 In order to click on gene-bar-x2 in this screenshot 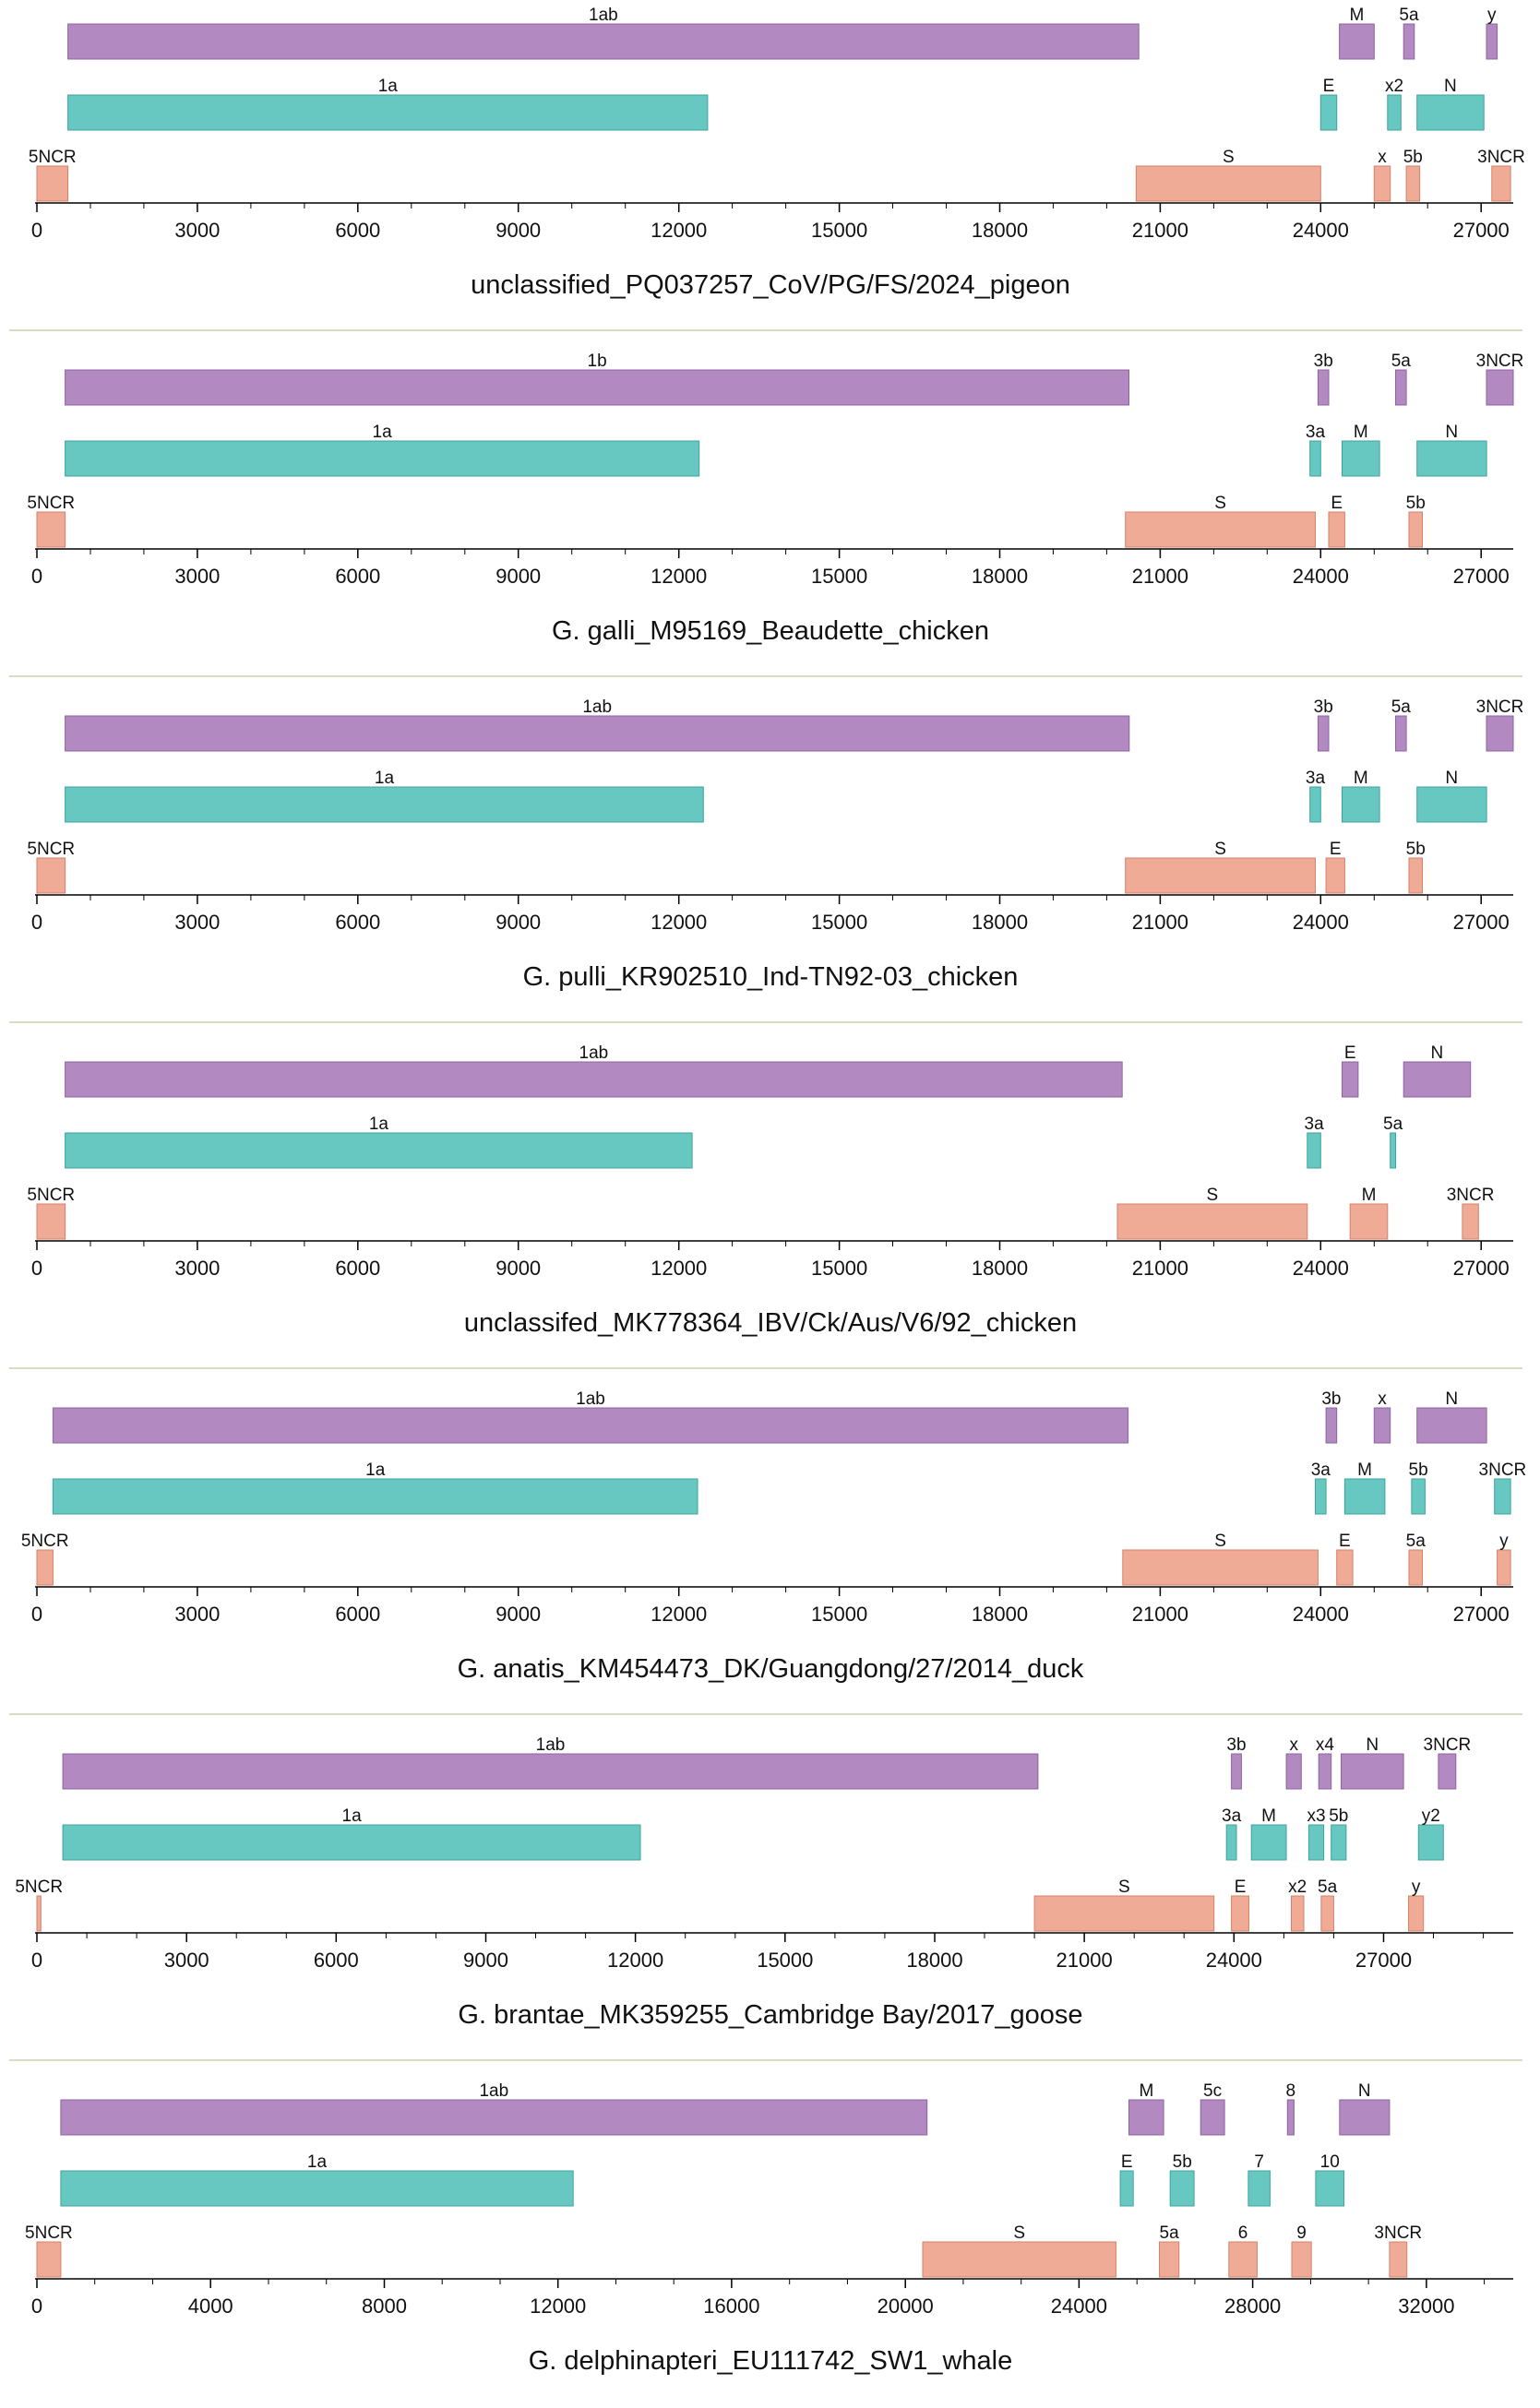, I will do `click(1298, 1914)`.